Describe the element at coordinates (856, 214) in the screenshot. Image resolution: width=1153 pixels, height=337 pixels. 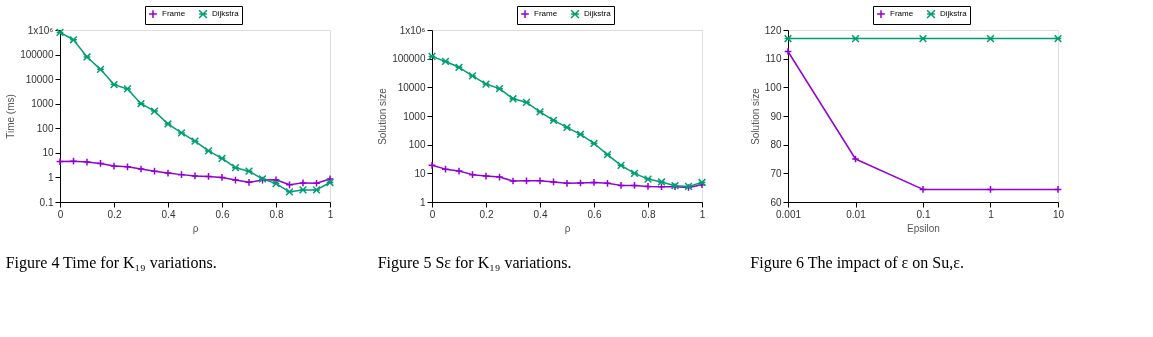
I see `x-tick-label: 0.01` at that location.